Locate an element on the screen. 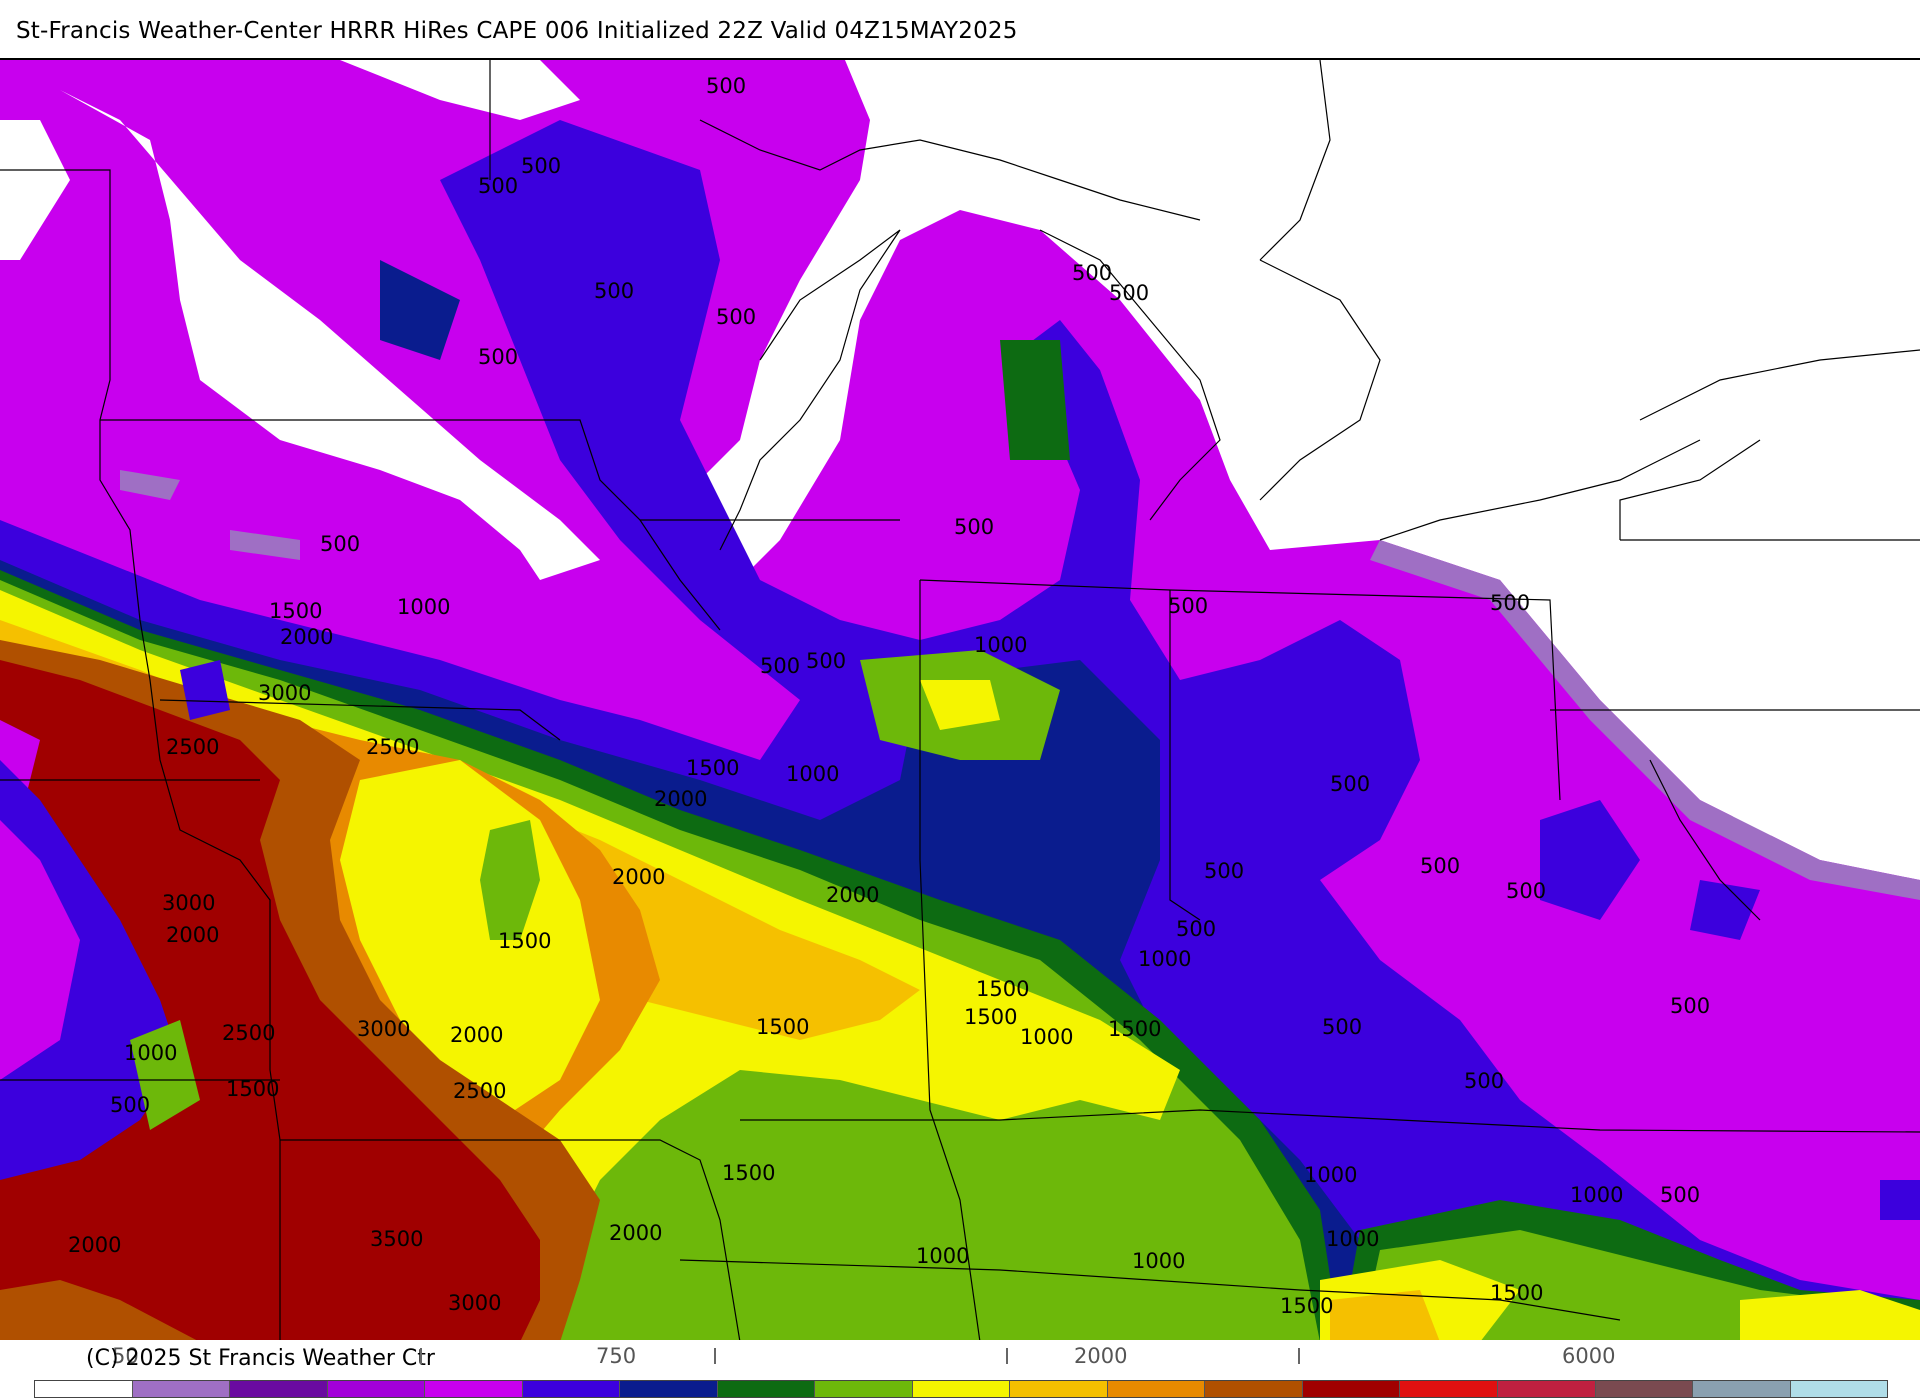  colorbar-tick-label: 2000 is located at coordinates (1101, 1356).